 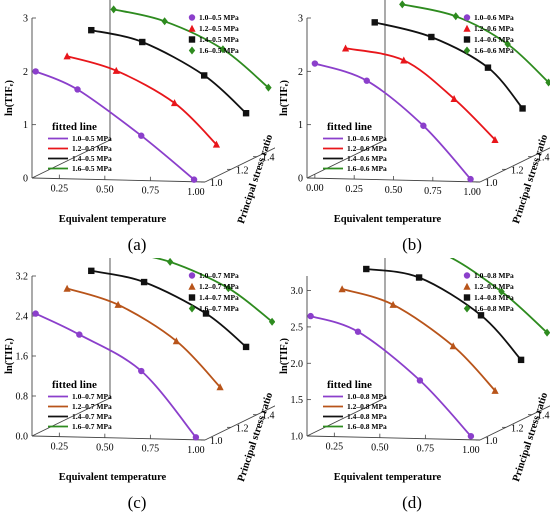 What do you see at coordinates (25, 179) in the screenshot?
I see `y-tick-label: 0` at bounding box center [25, 179].